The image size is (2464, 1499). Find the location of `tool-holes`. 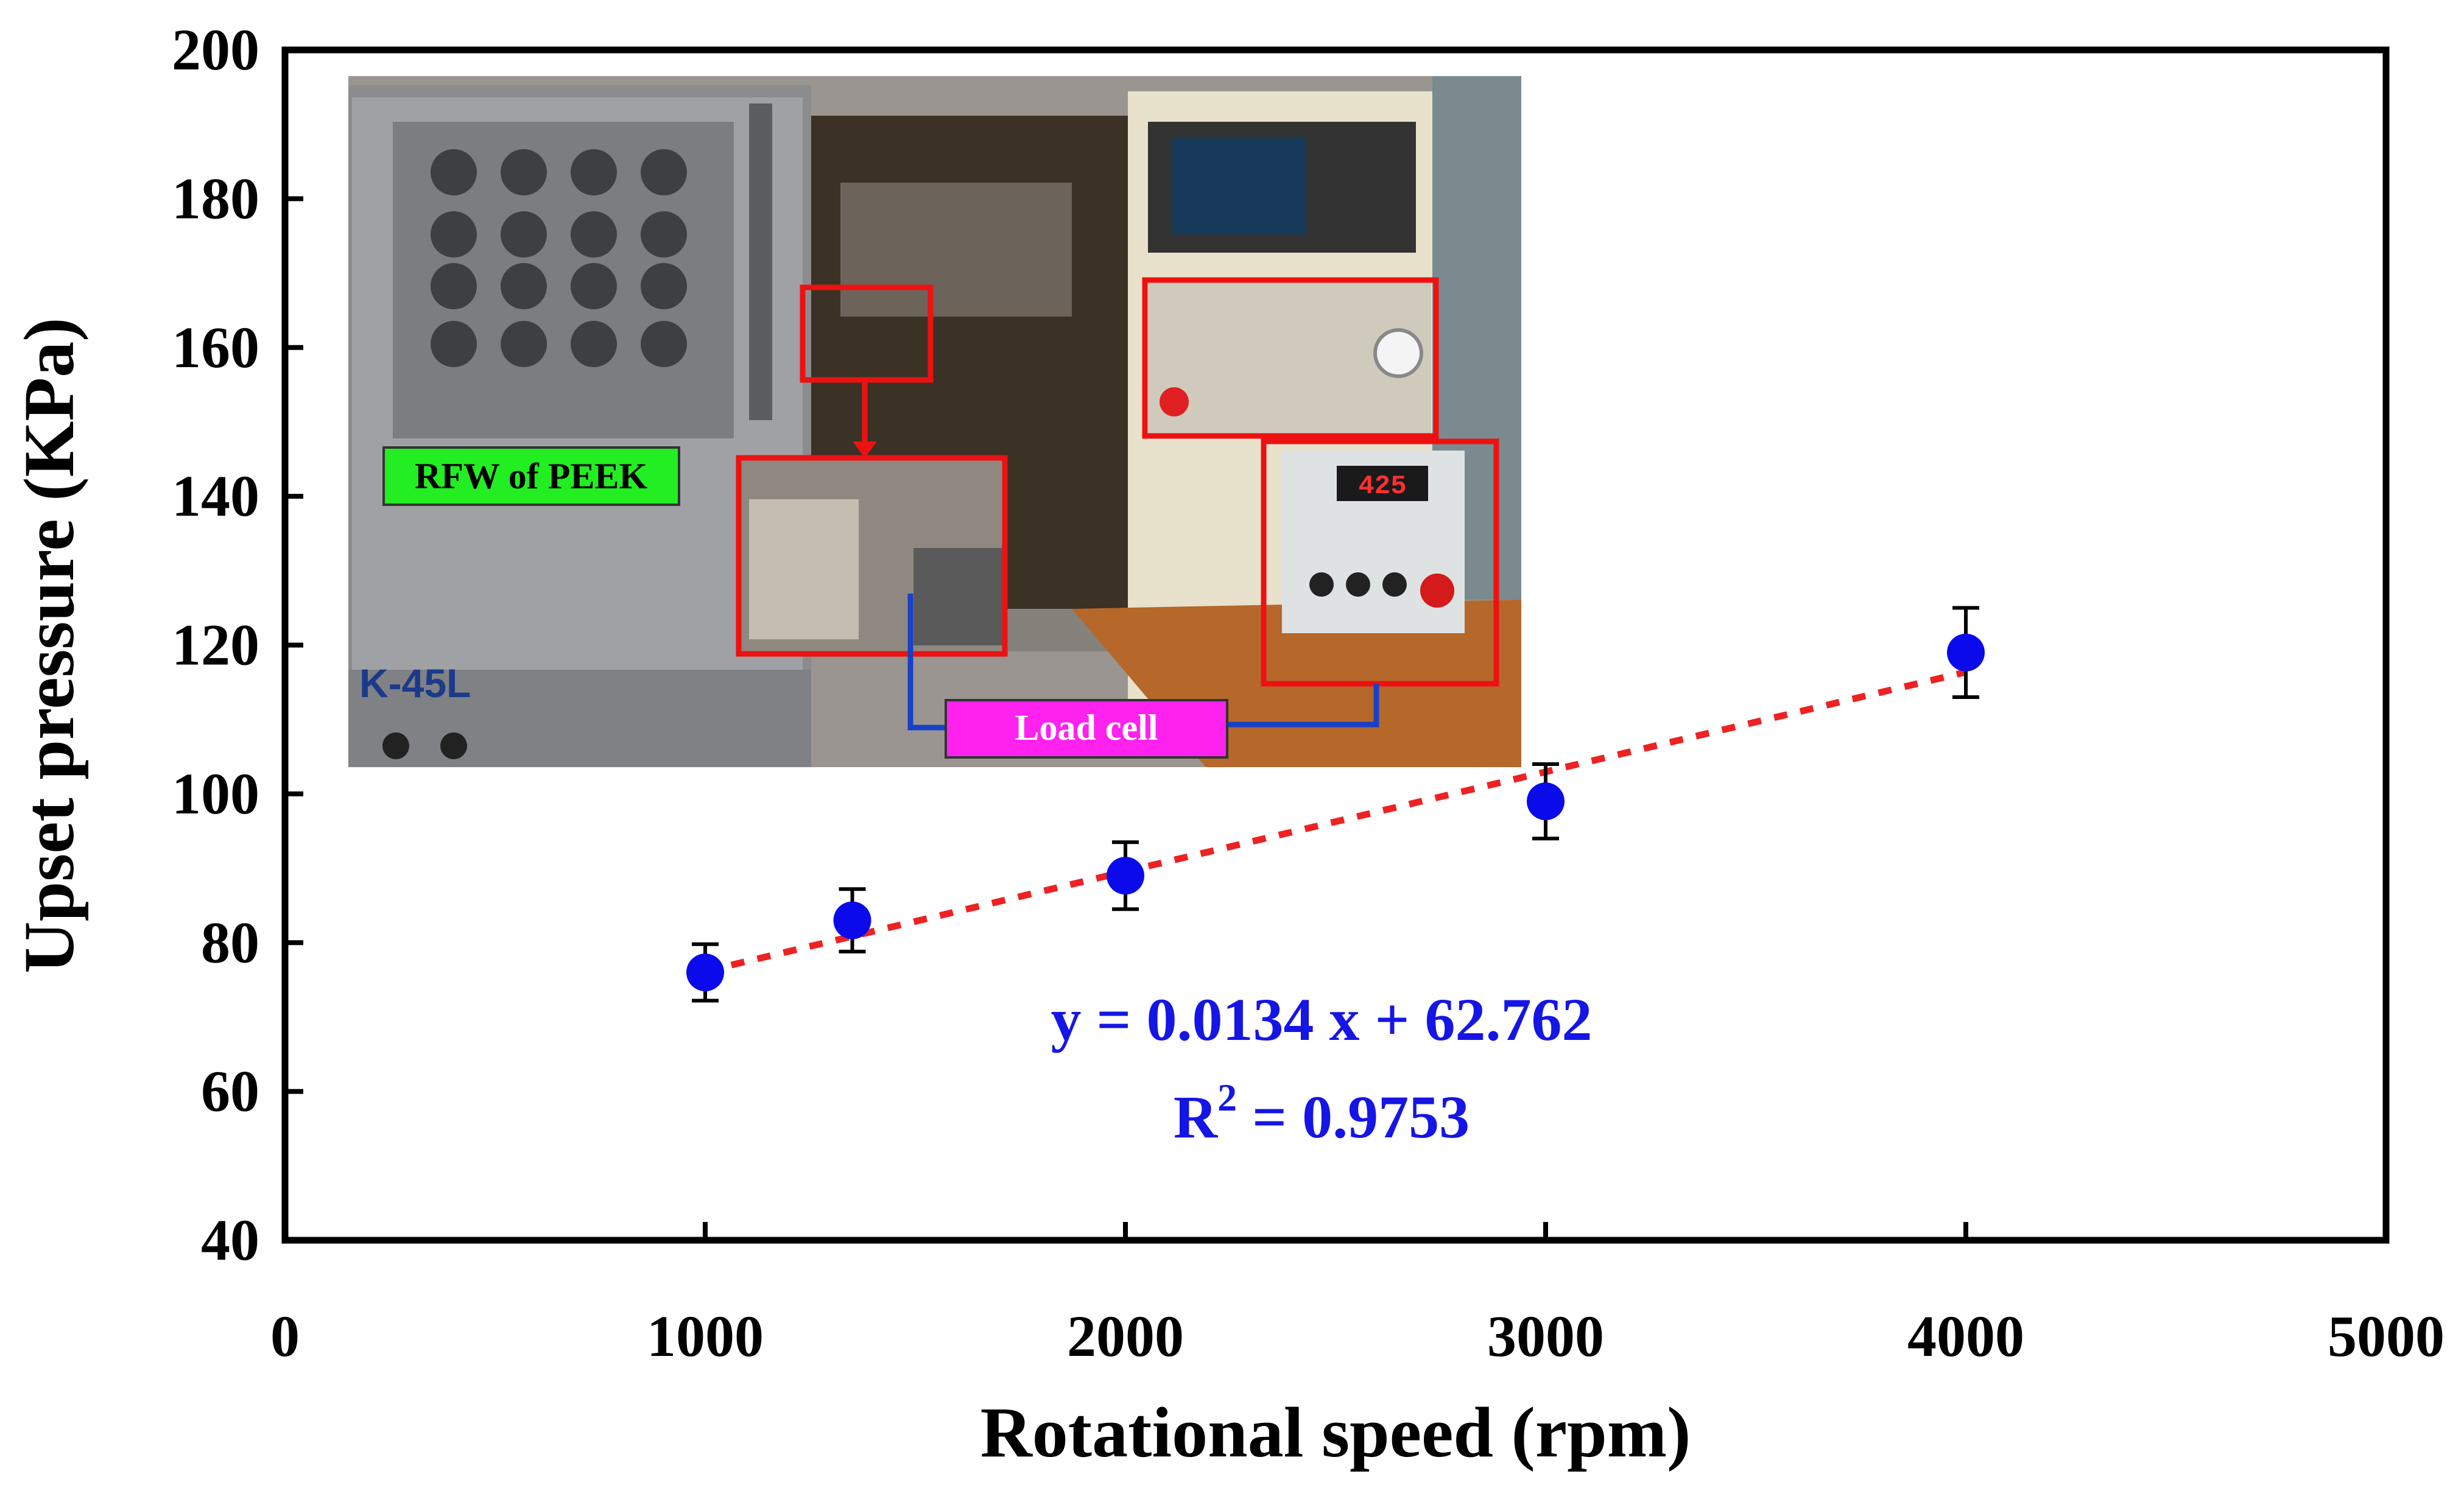

tool-holes is located at coordinates (559, 258).